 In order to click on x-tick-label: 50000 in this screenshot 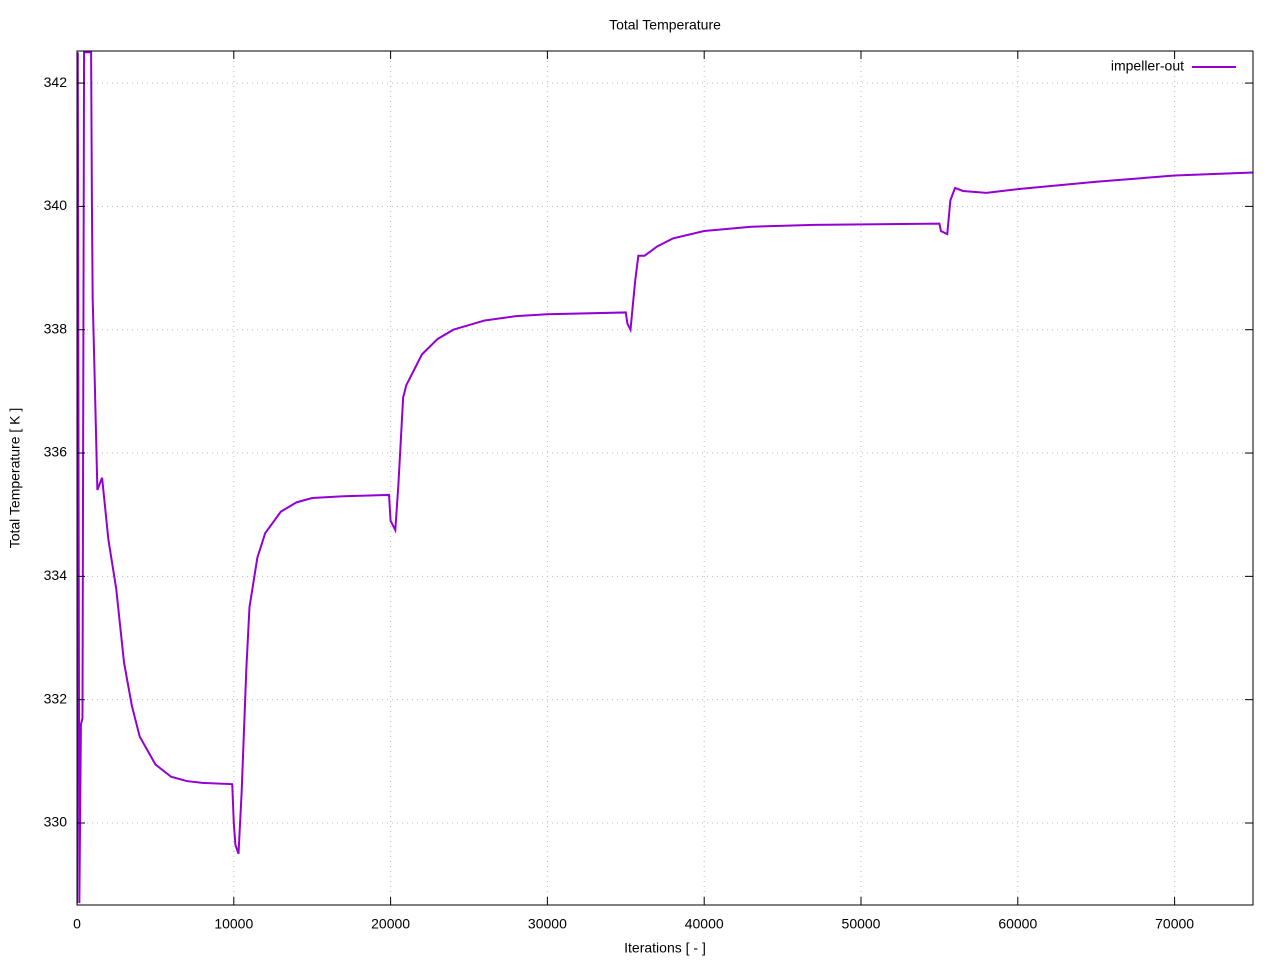, I will do `click(861, 924)`.